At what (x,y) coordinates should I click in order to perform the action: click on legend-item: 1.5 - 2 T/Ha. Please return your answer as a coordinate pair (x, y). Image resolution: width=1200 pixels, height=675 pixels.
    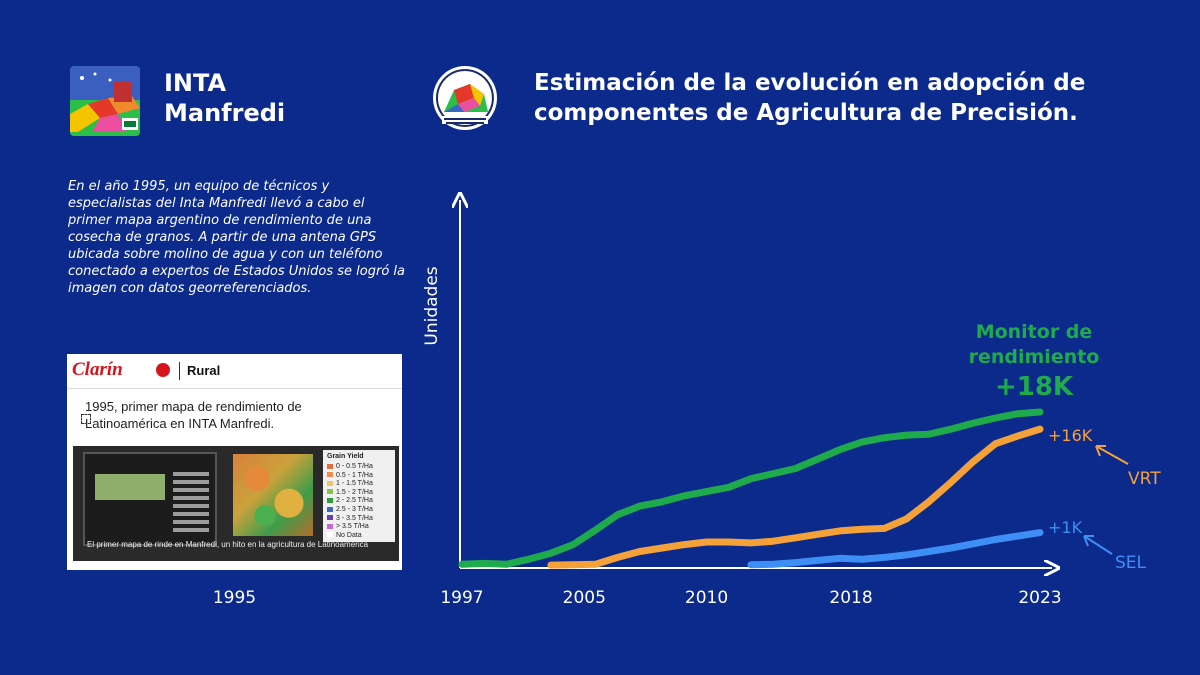
    Looking at the image, I should click on (350, 492).